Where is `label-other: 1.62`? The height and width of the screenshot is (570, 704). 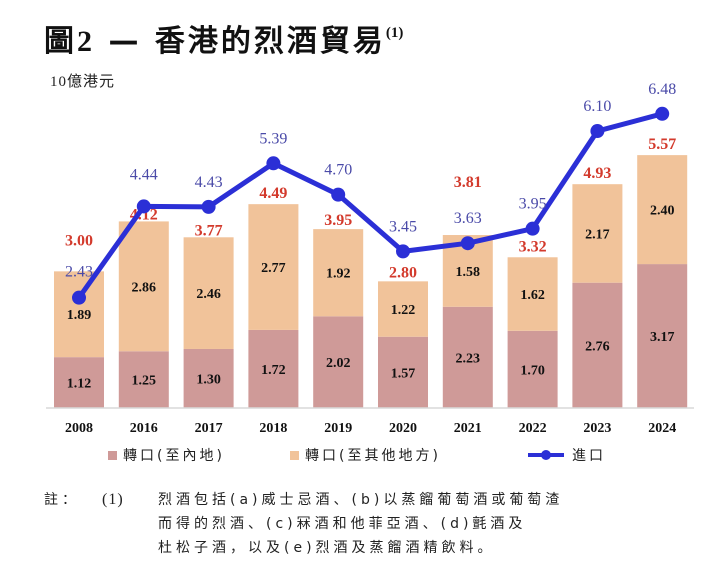
label-other: 1.62 is located at coordinates (532, 295).